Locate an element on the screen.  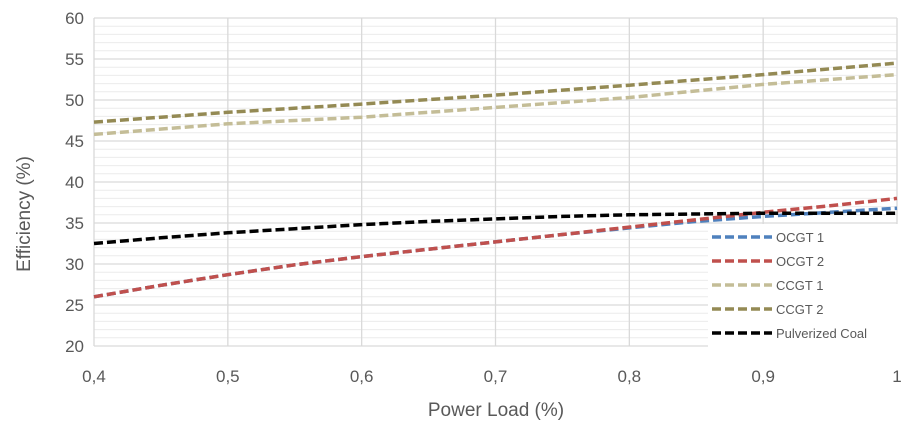
x-tick-label: 0,5 is located at coordinates (228, 376).